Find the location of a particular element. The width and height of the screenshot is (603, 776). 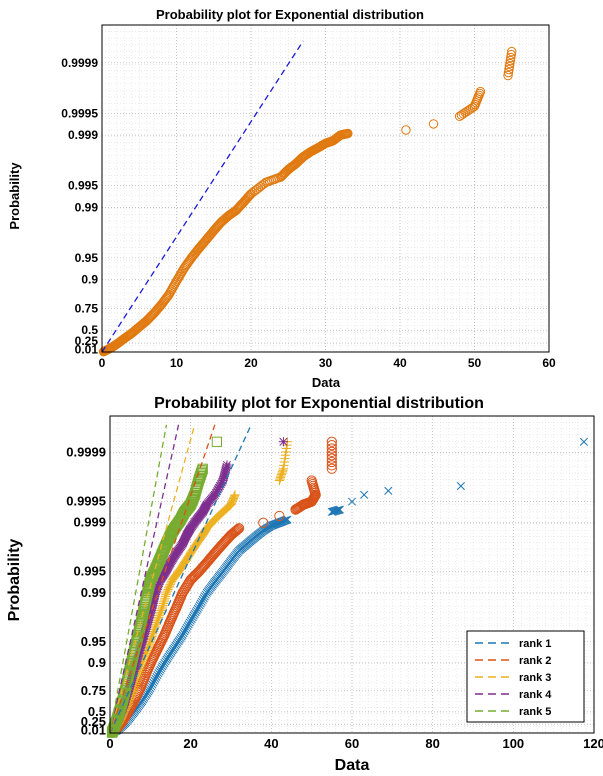

legend-label: rank 4 is located at coordinates (535, 695).